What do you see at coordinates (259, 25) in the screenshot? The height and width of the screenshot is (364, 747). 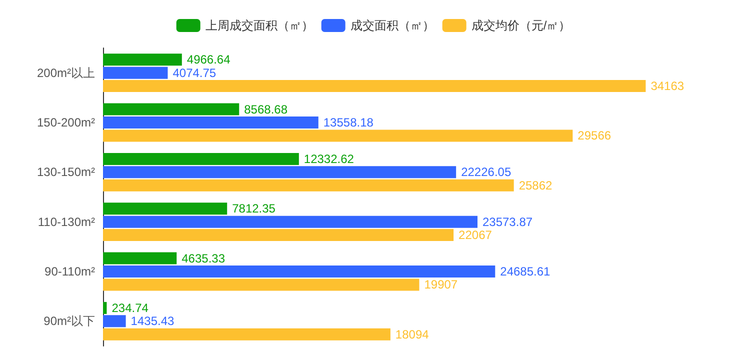 I see `legend-label: 上周成交面积（㎡）` at bounding box center [259, 25].